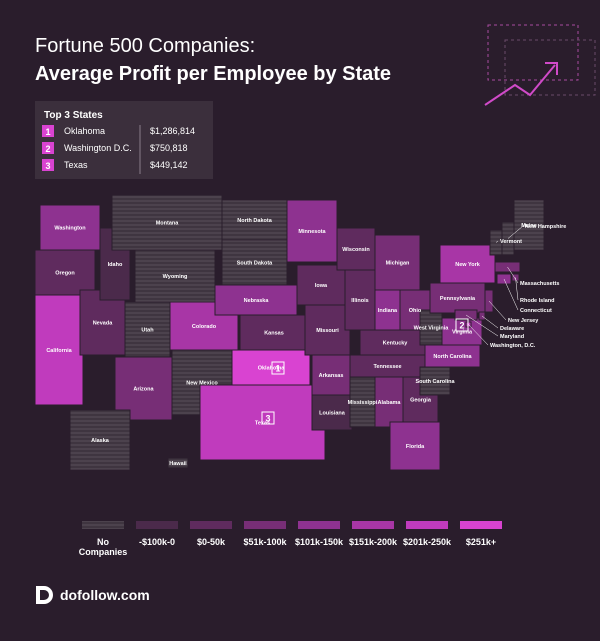  I want to click on state-label: Massachusetts, so click(539, 284).